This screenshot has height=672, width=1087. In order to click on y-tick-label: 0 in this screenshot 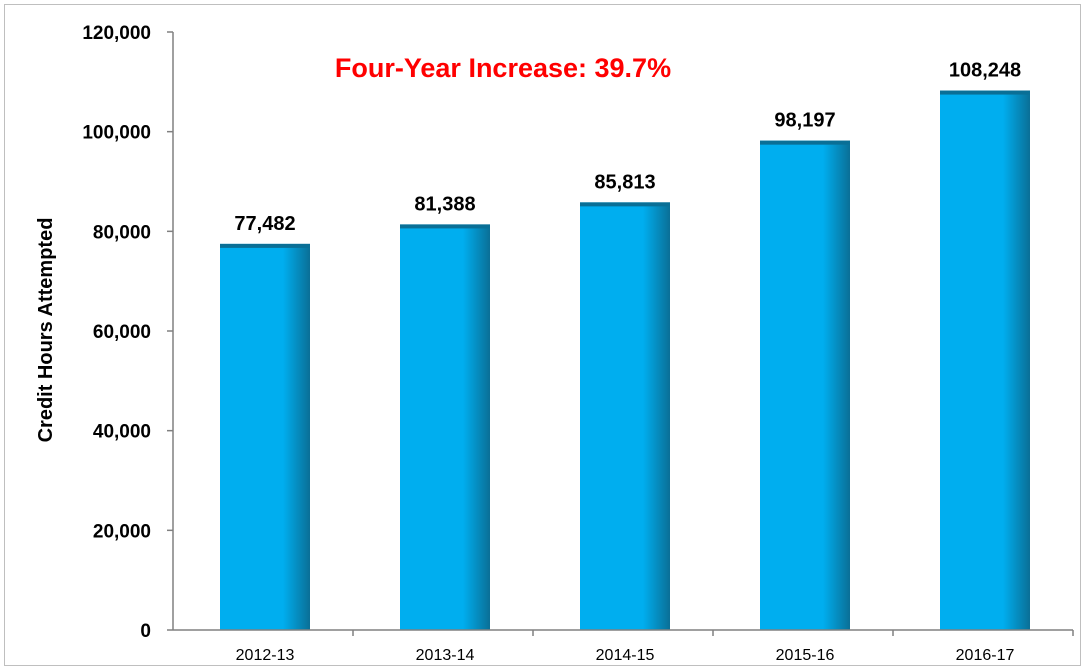, I will do `click(145, 631)`.